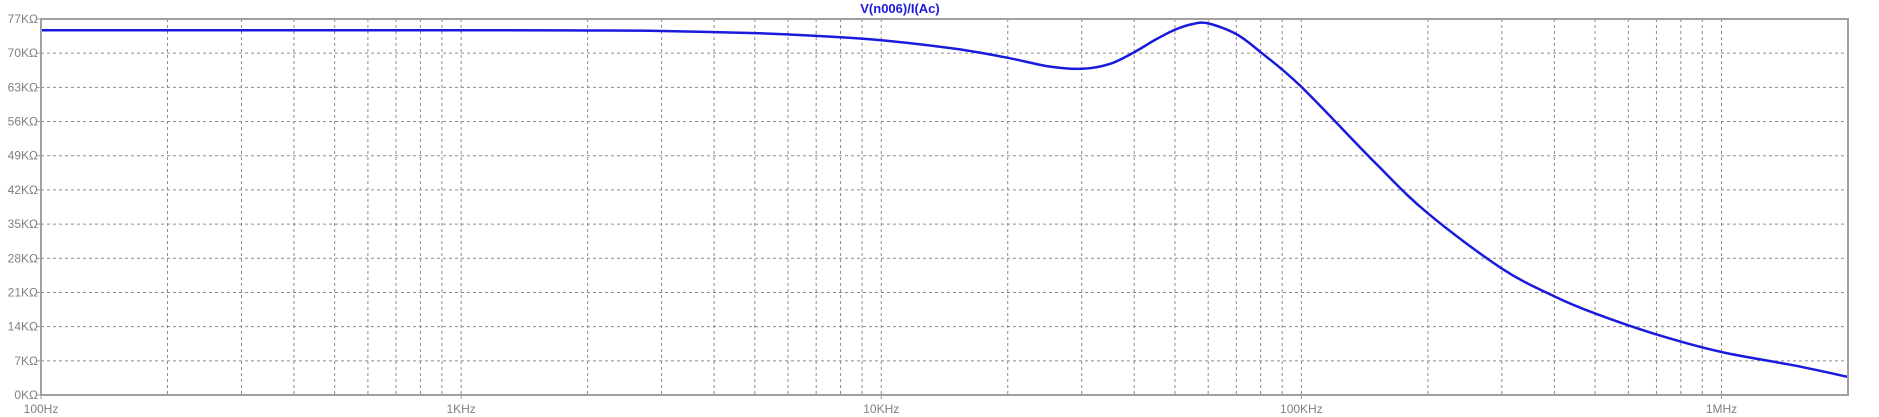 The image size is (1879, 417). What do you see at coordinates (23, 19) in the screenshot?
I see `y-tick-label: 77KΩ` at bounding box center [23, 19].